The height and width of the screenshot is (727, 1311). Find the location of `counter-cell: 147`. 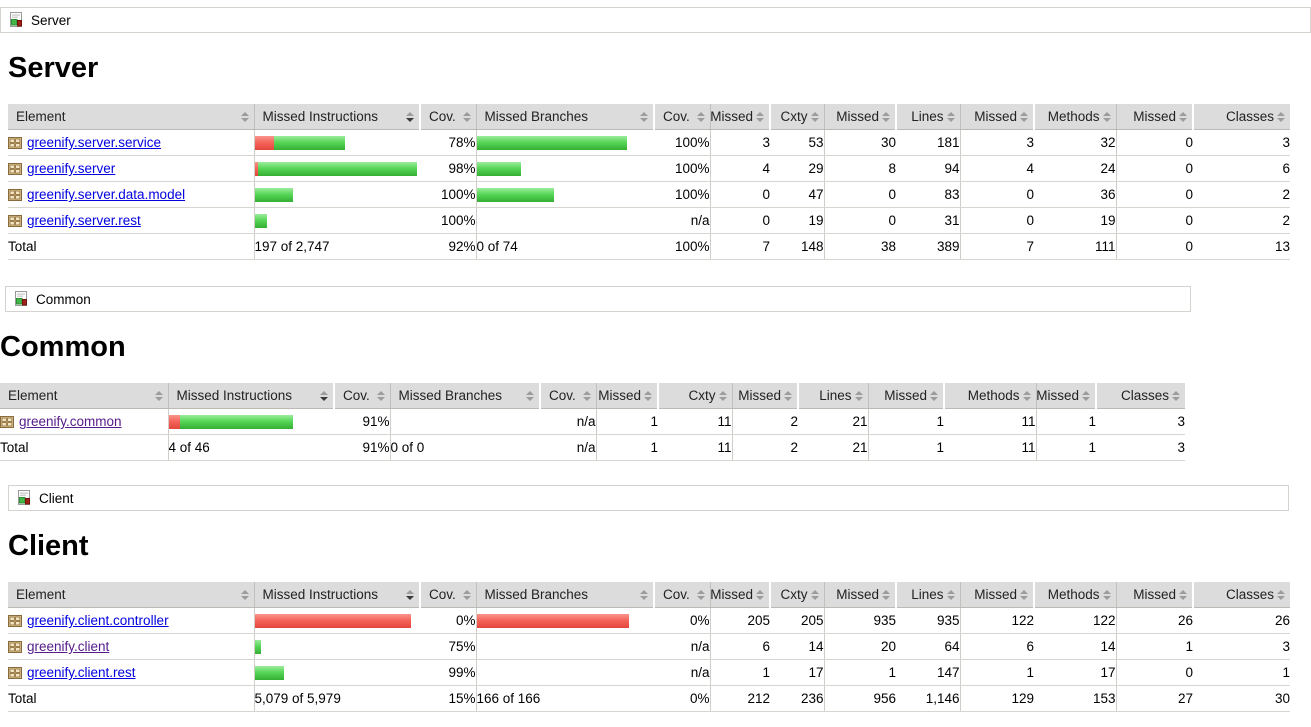

counter-cell: 147 is located at coordinates (928, 672).